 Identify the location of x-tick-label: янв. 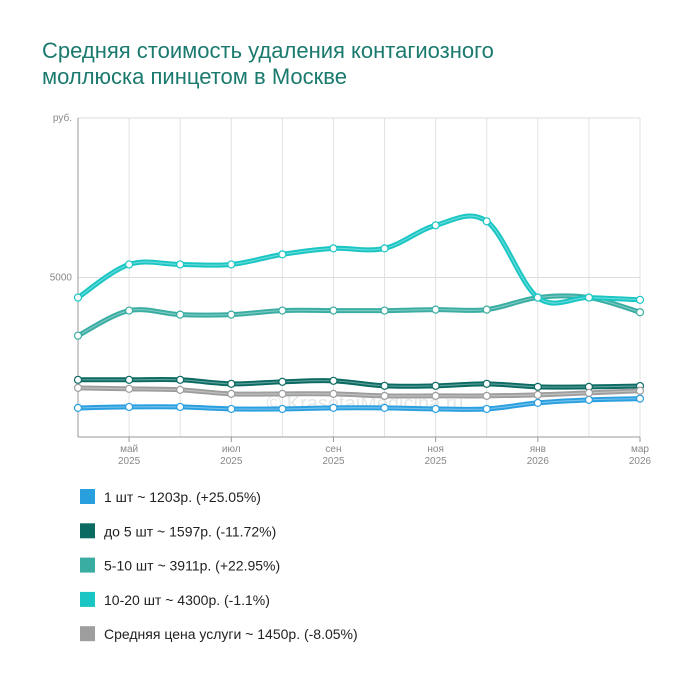
(538, 449).